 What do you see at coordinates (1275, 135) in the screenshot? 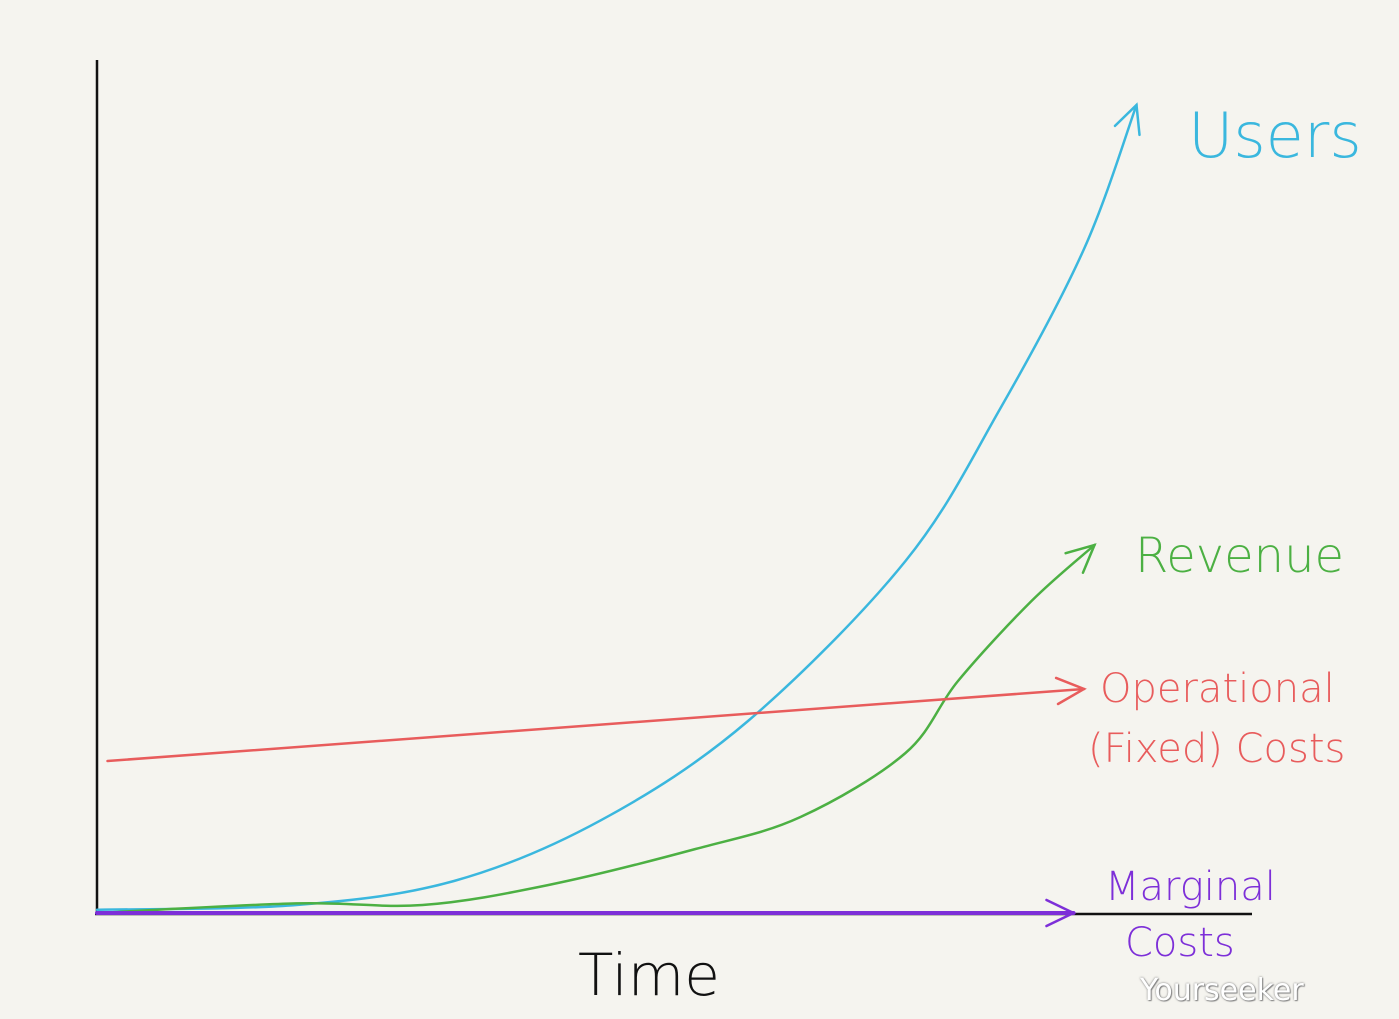
I see `label-users: Users` at bounding box center [1275, 135].